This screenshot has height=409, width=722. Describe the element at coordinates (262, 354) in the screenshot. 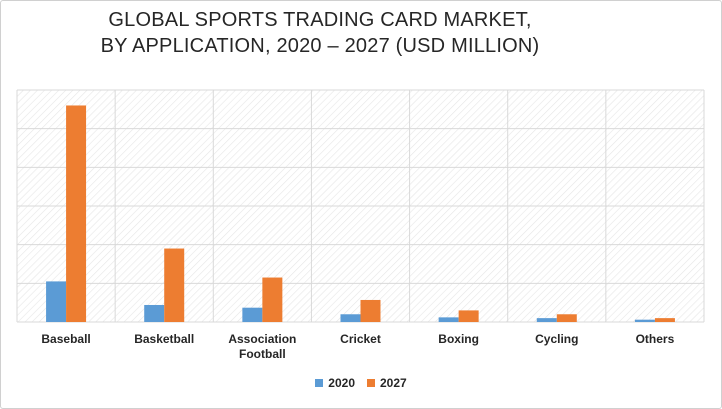

I see `category-label-line: Football` at that location.